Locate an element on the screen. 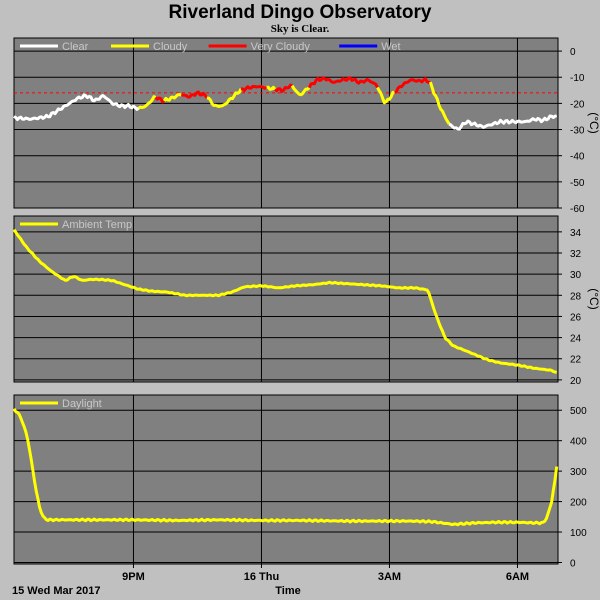  legend-label: Wet is located at coordinates (390, 47).